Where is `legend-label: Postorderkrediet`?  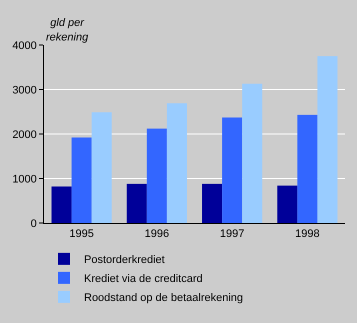
legend-label: Postorderkrediet is located at coordinates (124, 260).